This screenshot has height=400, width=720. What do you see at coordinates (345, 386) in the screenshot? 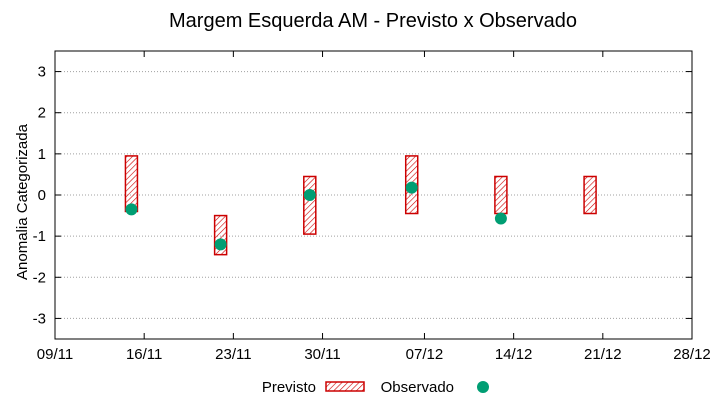
I see `legend-swatch-previsto` at bounding box center [345, 386].